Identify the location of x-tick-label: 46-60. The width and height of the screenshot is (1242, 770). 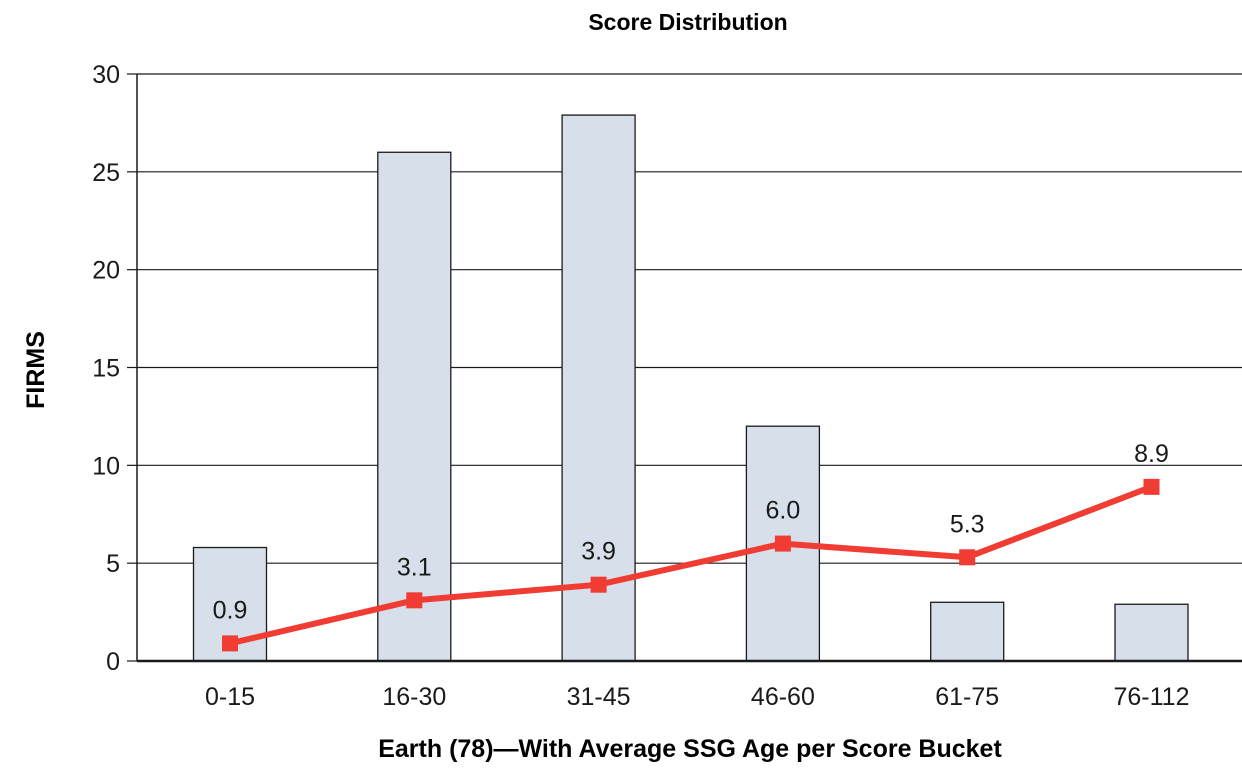
(783, 697).